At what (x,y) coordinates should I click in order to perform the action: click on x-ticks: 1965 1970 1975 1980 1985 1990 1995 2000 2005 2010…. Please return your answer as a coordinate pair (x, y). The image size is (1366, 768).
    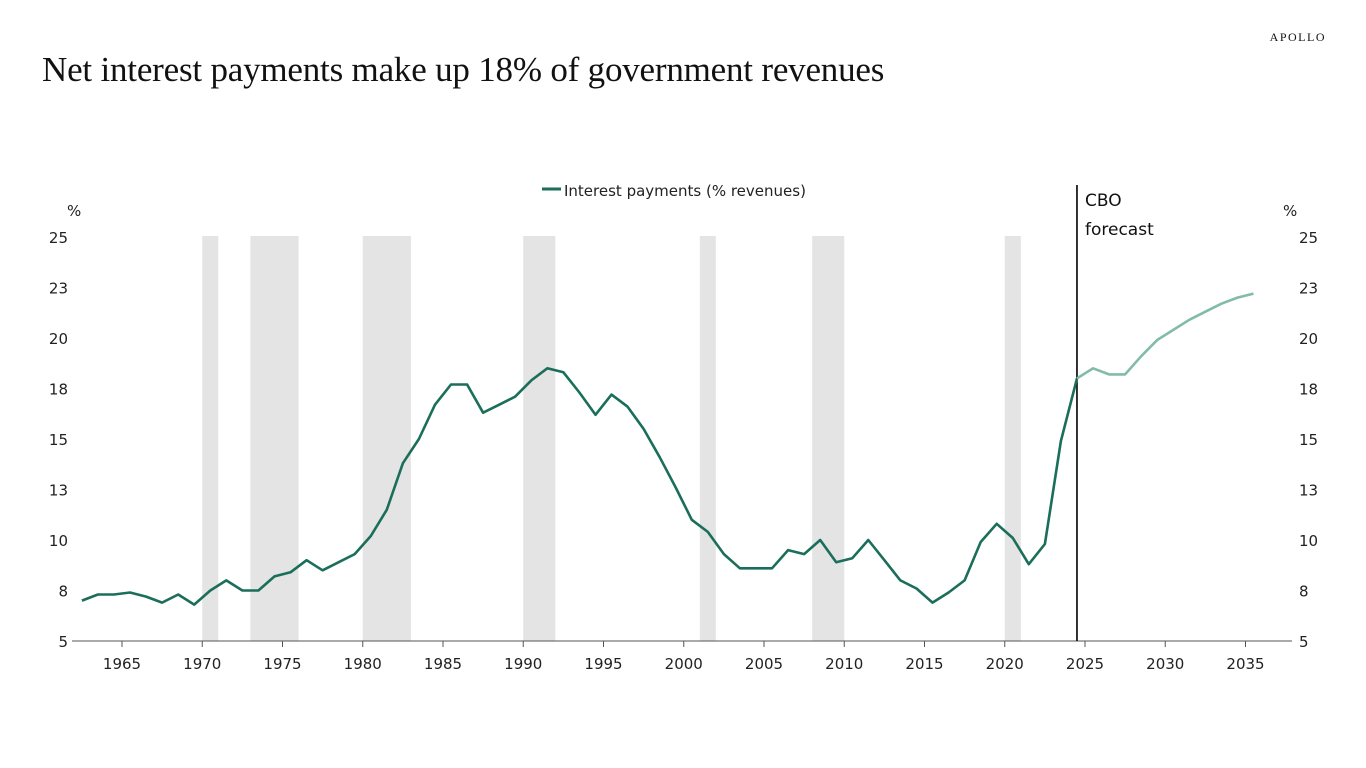
    Looking at the image, I should click on (684, 657).